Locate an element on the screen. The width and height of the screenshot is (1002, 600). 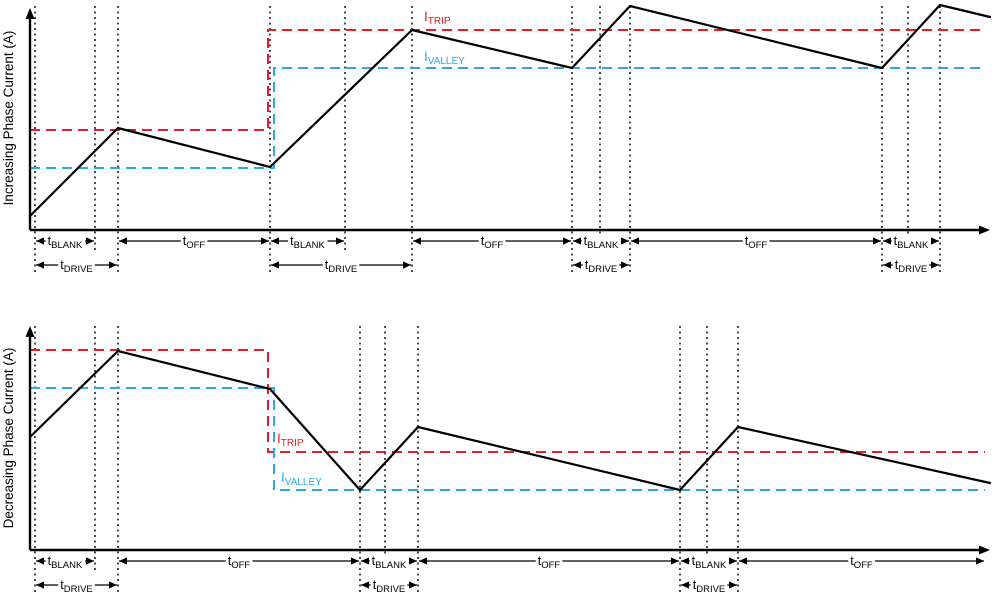
y-axis-title: Increasing Phase Current (A) is located at coordinates (8, 118).